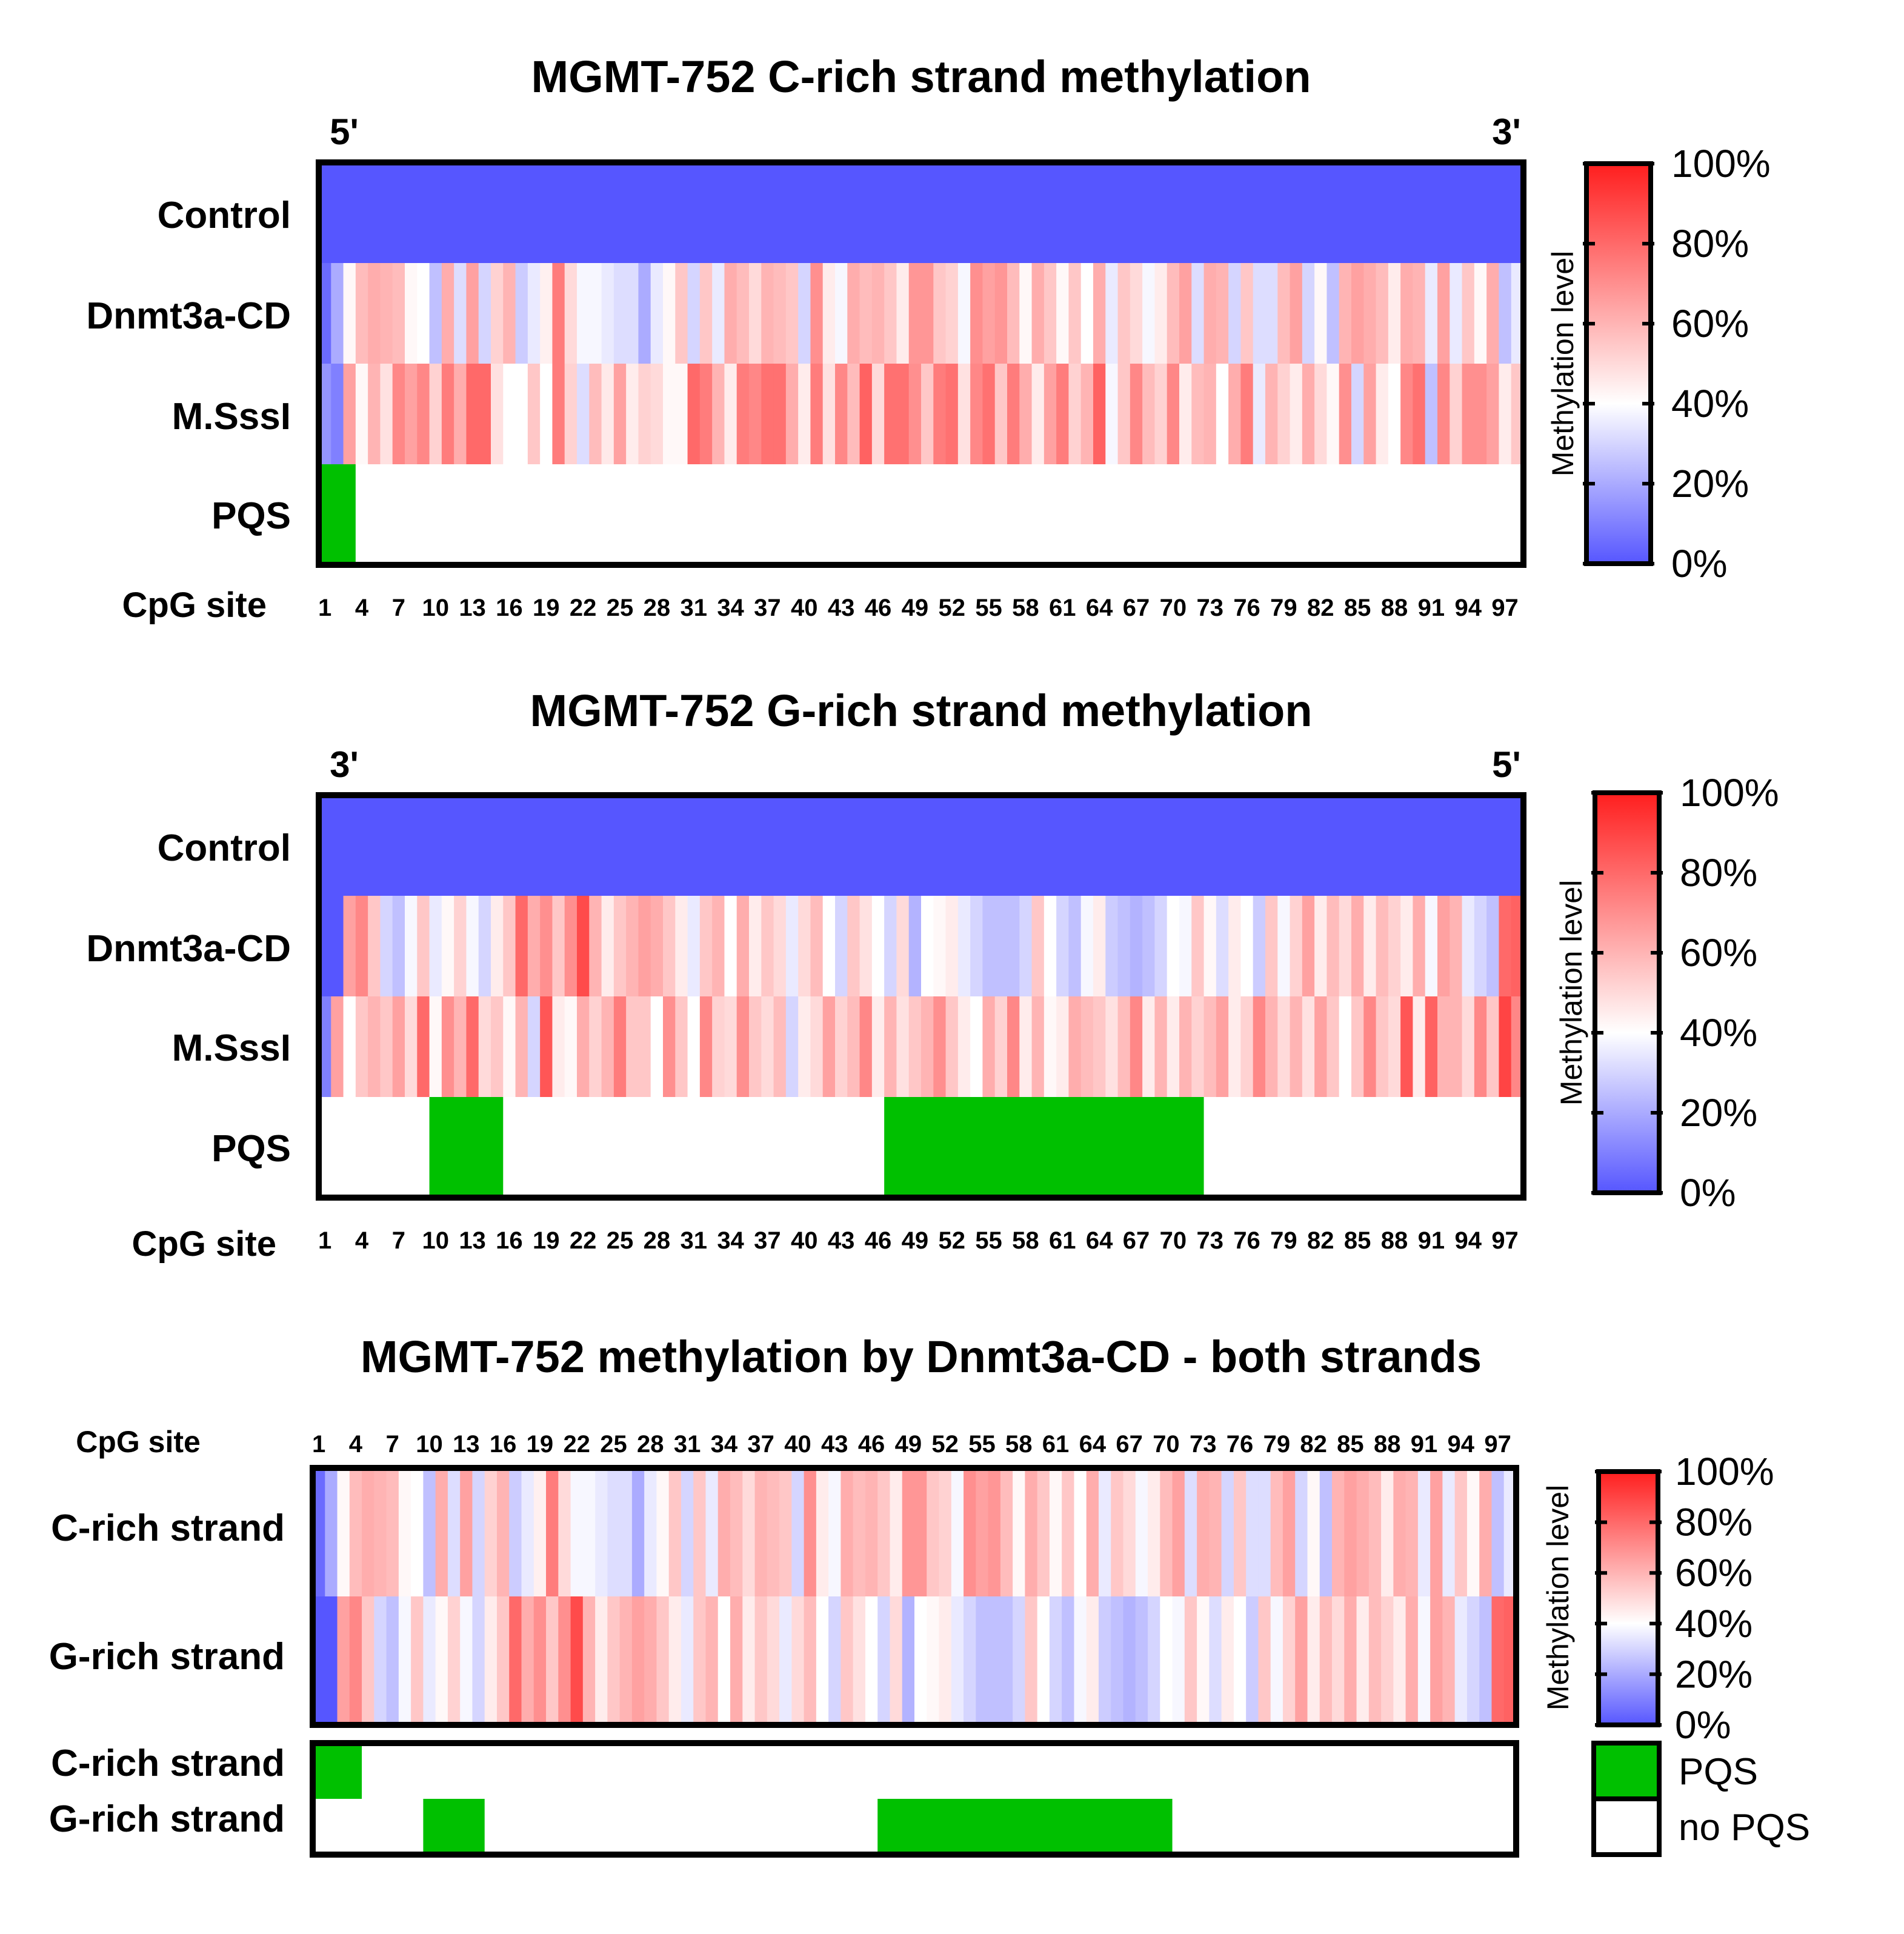 This screenshot has height=1934, width=1904. What do you see at coordinates (1062, 608) in the screenshot?
I see `x-tick-label: 61` at bounding box center [1062, 608].